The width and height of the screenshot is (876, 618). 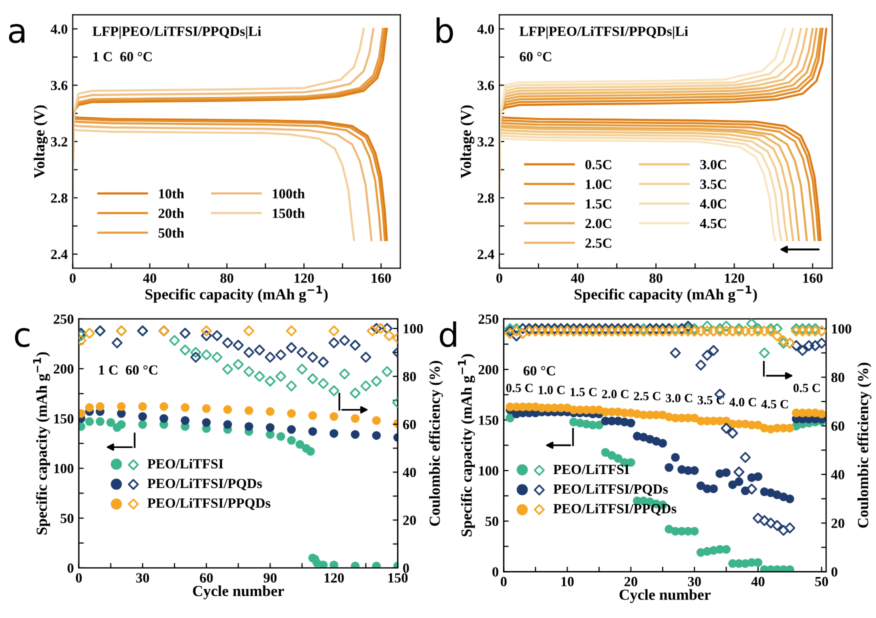 What do you see at coordinates (16, 34) in the screenshot?
I see `chart-title: a` at bounding box center [16, 34].